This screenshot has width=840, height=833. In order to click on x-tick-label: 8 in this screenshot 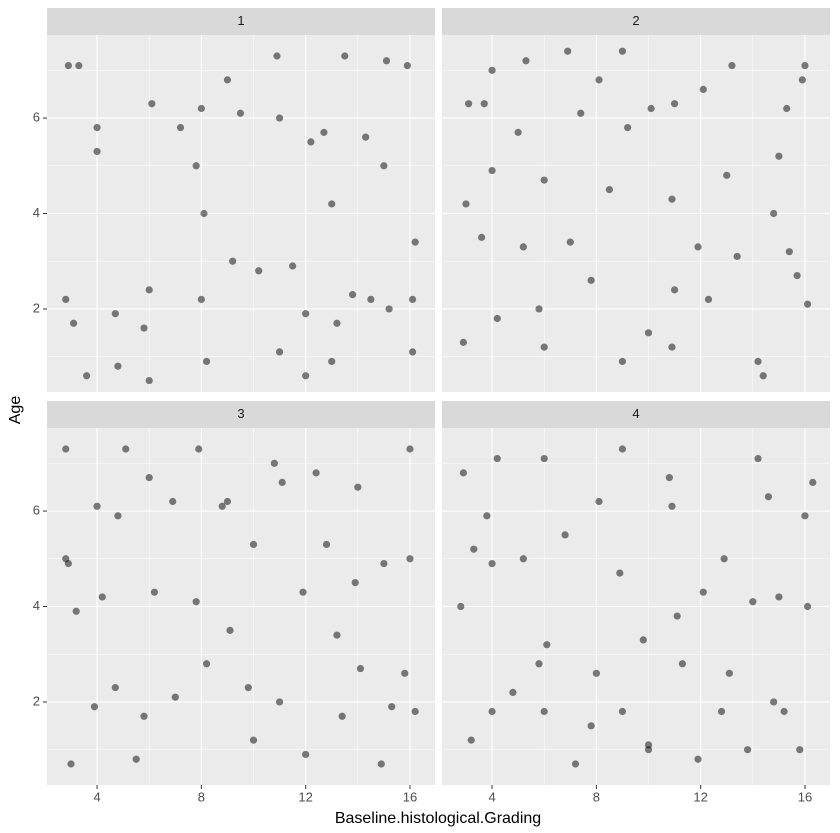, I will do `click(596, 796)`.